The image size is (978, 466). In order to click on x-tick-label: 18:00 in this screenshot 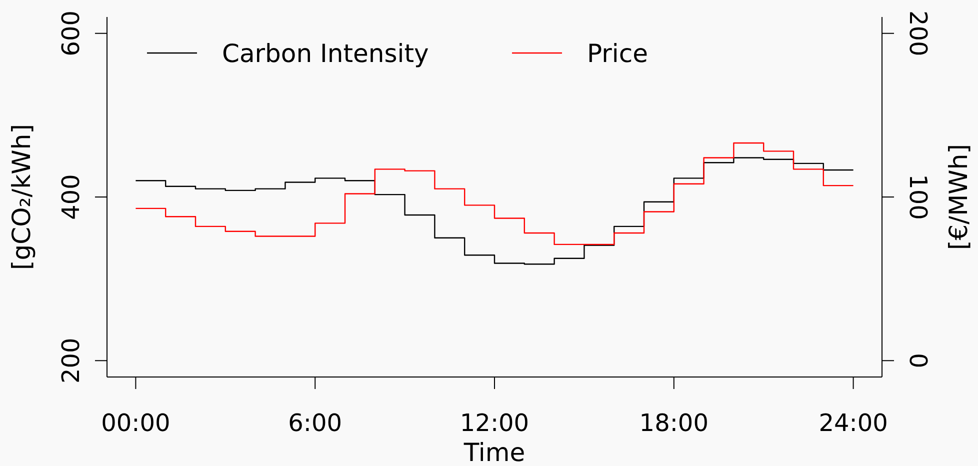, I will do `click(673, 423)`.